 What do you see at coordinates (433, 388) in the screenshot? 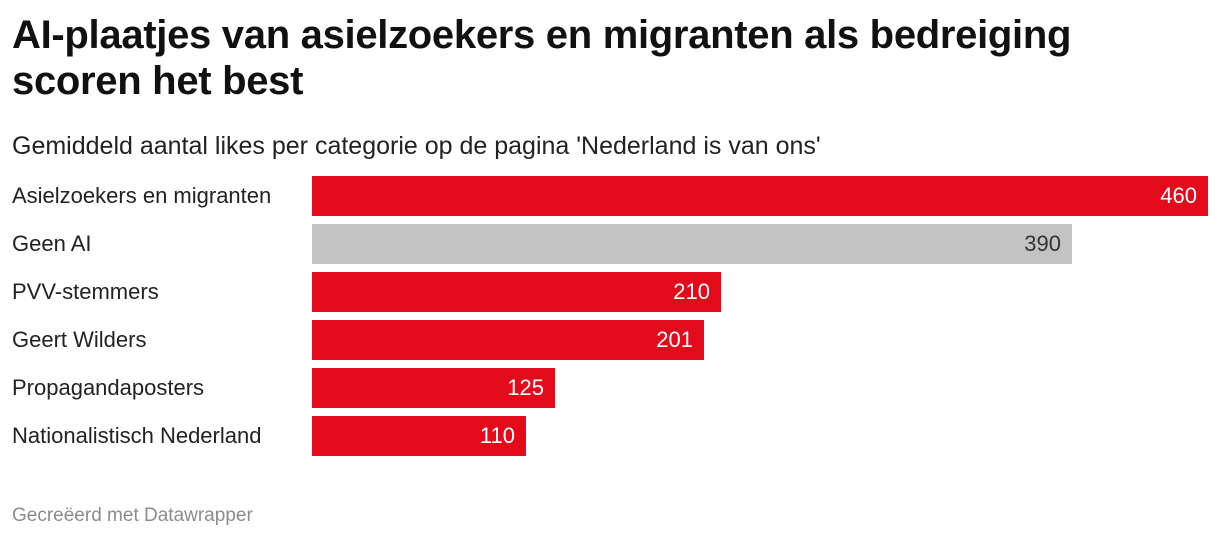
I see `bar: 125` at bounding box center [433, 388].